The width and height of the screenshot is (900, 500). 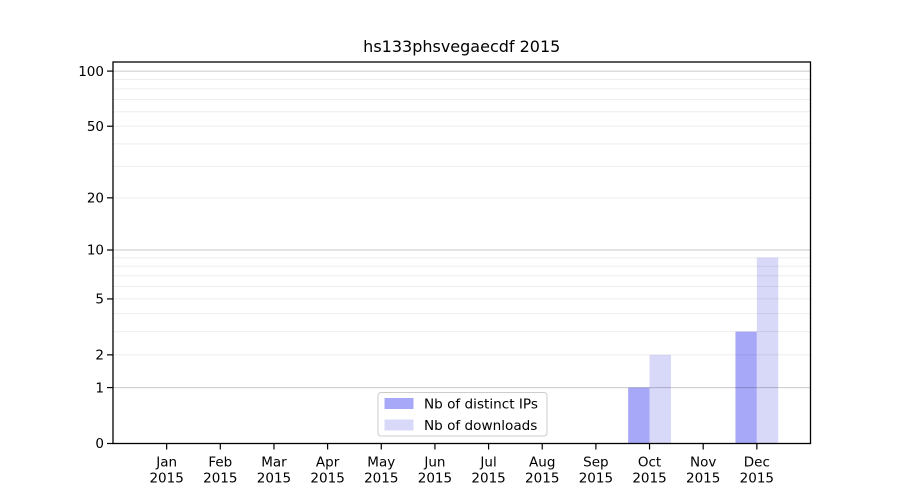 I want to click on x-axis-tick-label-mar: Mar, so click(x=274, y=463).